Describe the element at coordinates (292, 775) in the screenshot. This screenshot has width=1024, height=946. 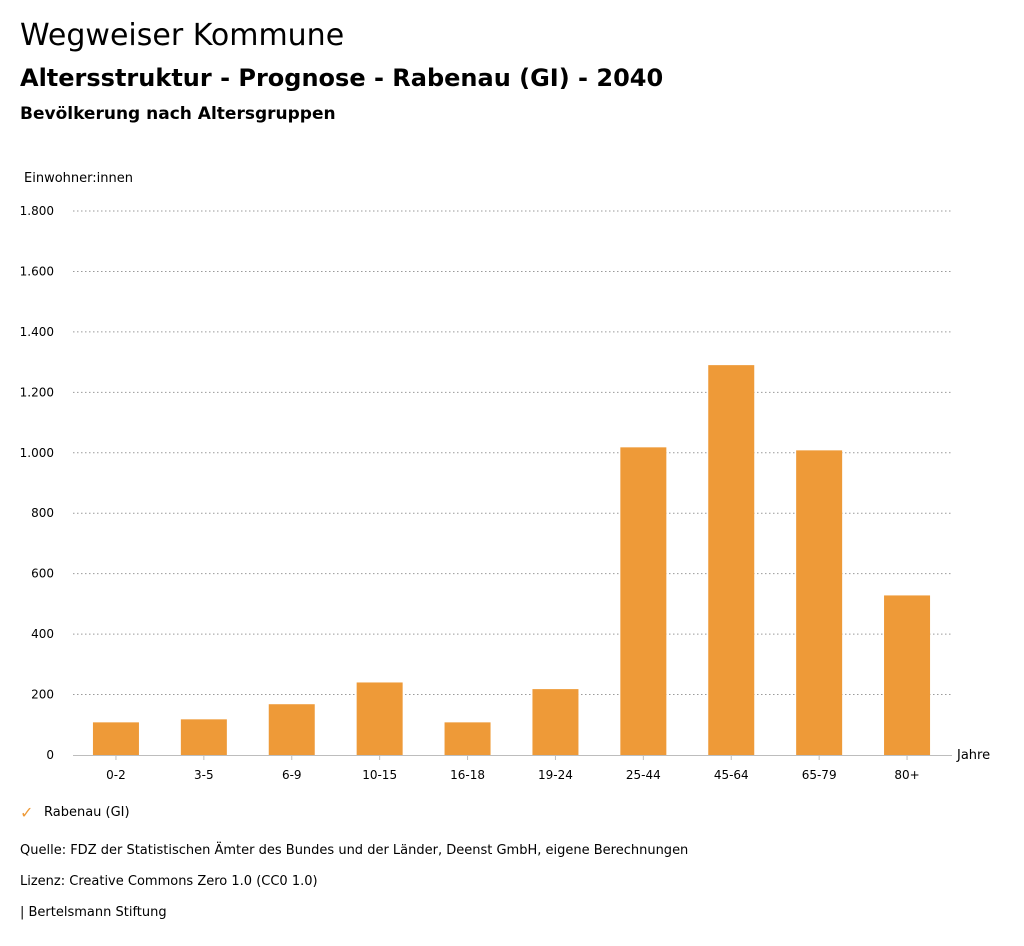
I see `x-tick-label: 6-9` at that location.